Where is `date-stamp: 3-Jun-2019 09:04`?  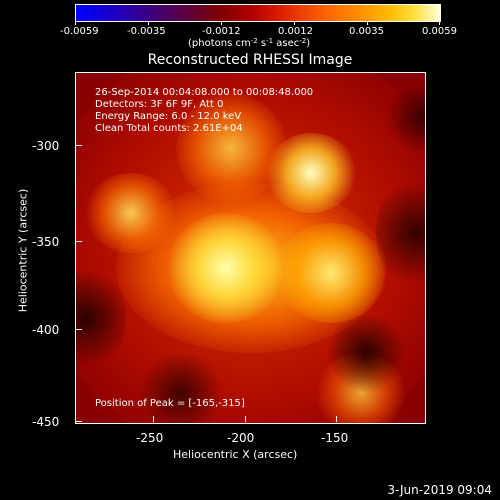
date-stamp: 3-Jun-2019 09:04 is located at coordinates (439, 490).